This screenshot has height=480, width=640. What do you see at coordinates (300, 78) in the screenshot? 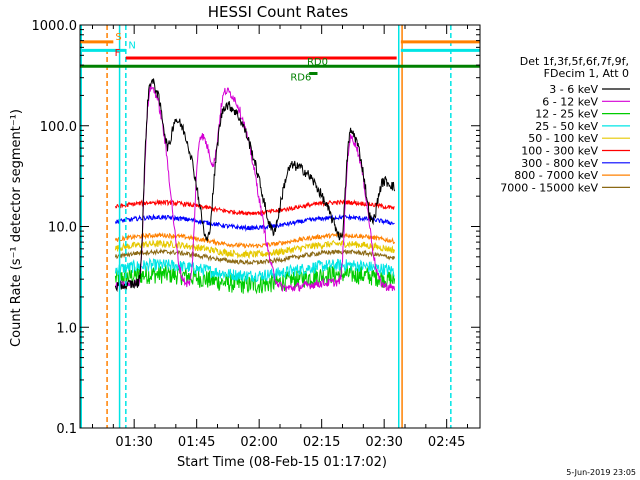
I see `flag-label: RD6` at bounding box center [300, 78].